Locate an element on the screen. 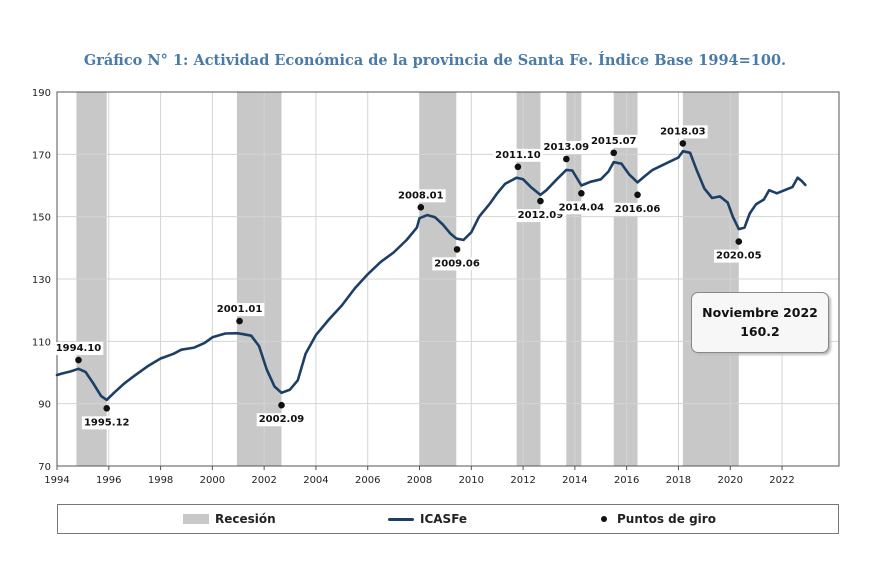 This screenshot has height=580, width=870. turning-point-label-1995.12: 1995.12 is located at coordinates (107, 422).